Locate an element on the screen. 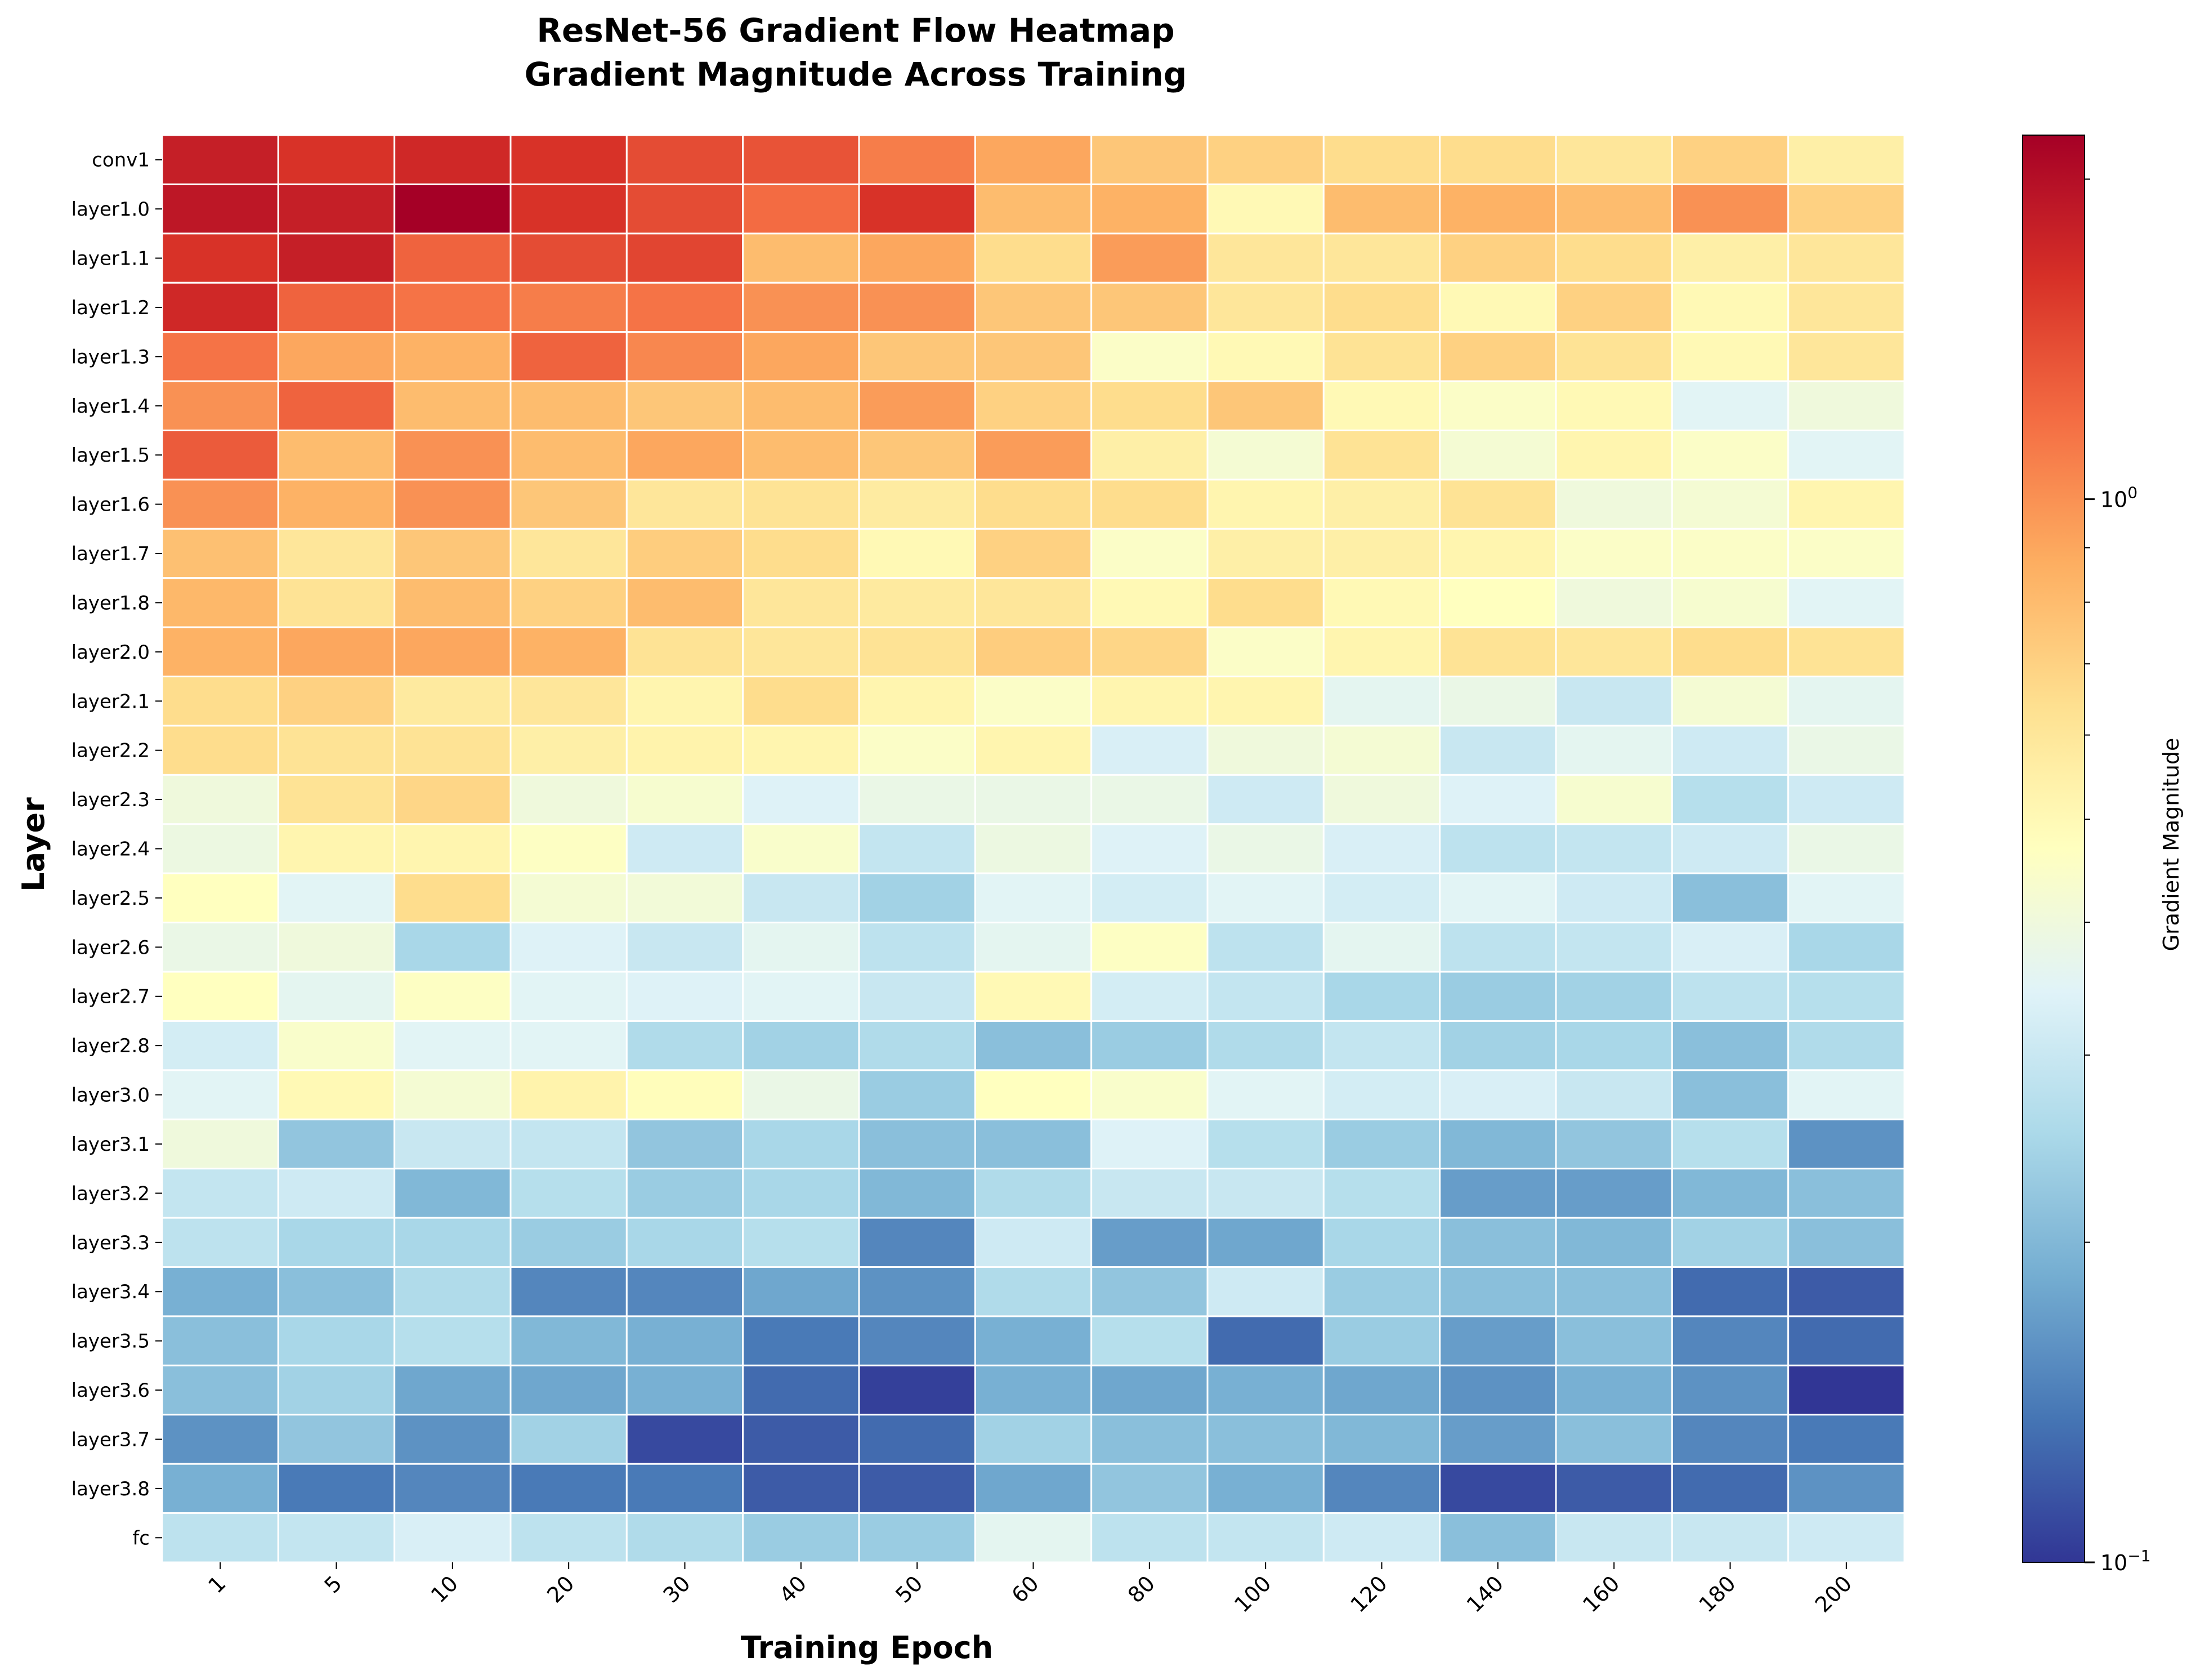 This screenshot has width=2196, height=1680. y-tick-label: layer3.4 is located at coordinates (110, 1292).